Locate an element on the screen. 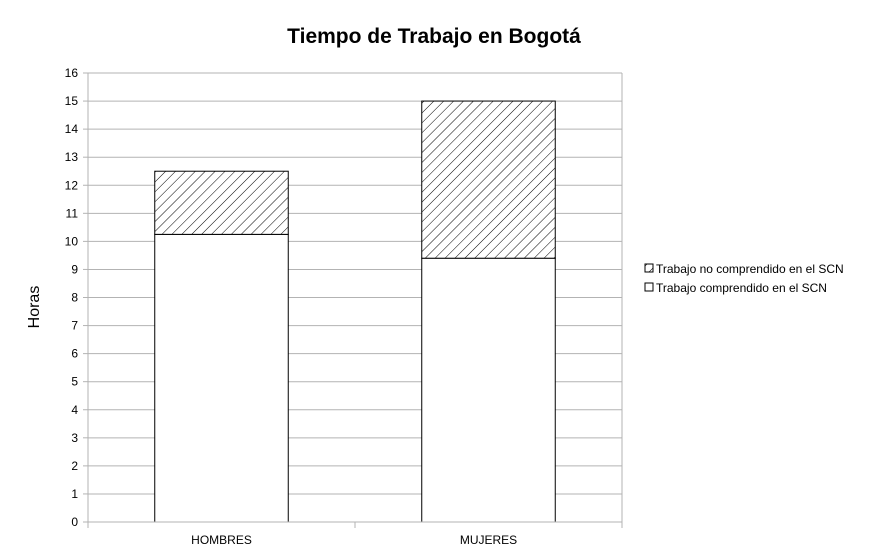  x-tick-label: MUJERES is located at coordinates (488, 540).